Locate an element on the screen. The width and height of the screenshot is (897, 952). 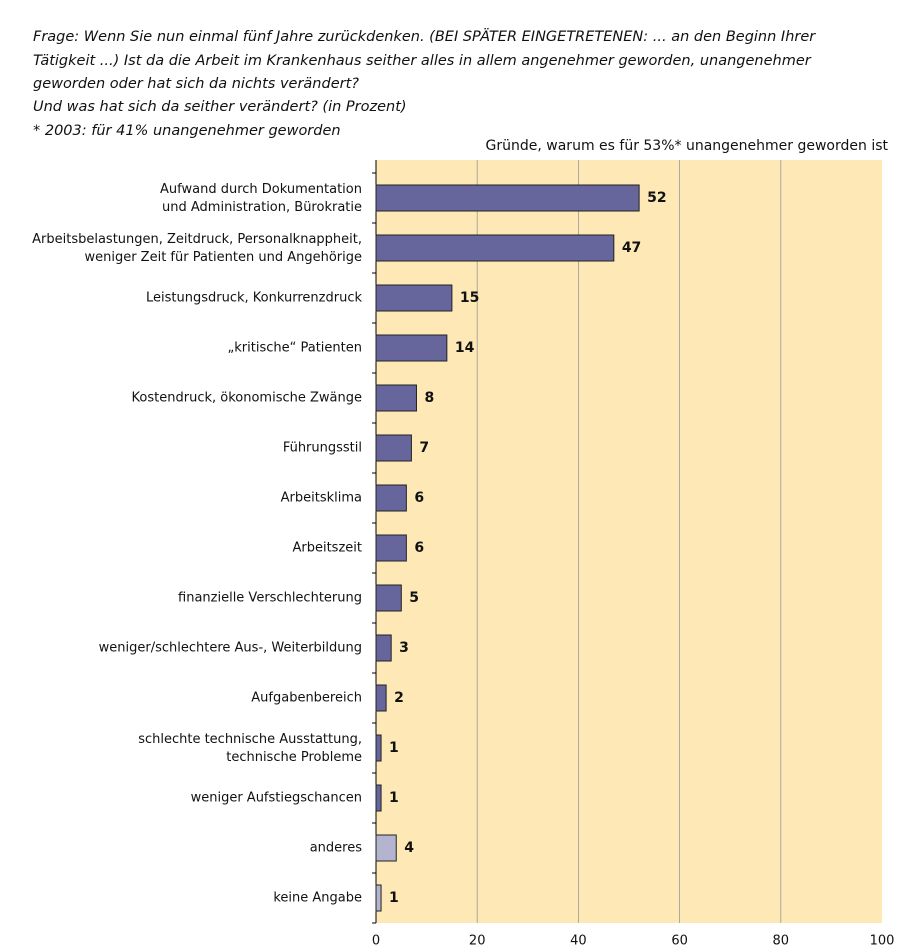
y-tick-label: Arbeitsklima is located at coordinates (321, 498).